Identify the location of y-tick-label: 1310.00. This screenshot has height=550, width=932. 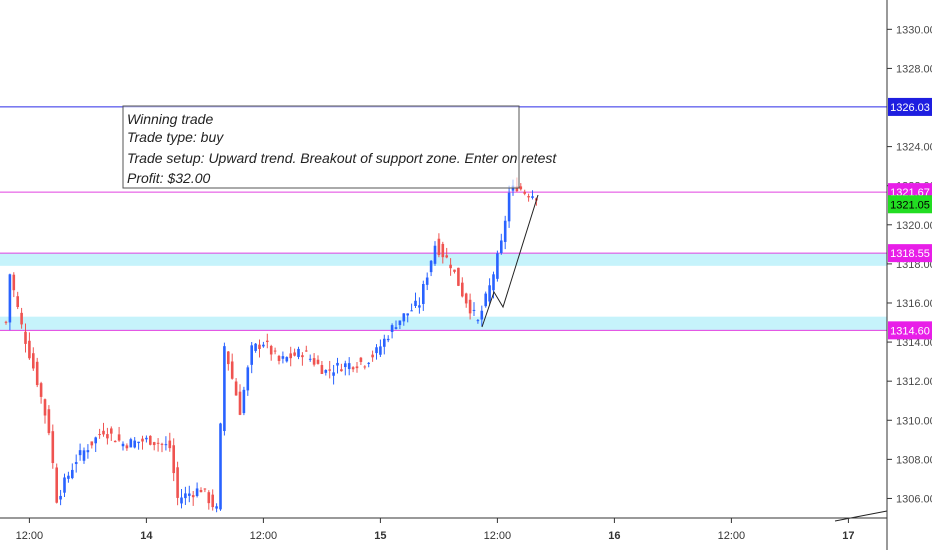
(914, 421).